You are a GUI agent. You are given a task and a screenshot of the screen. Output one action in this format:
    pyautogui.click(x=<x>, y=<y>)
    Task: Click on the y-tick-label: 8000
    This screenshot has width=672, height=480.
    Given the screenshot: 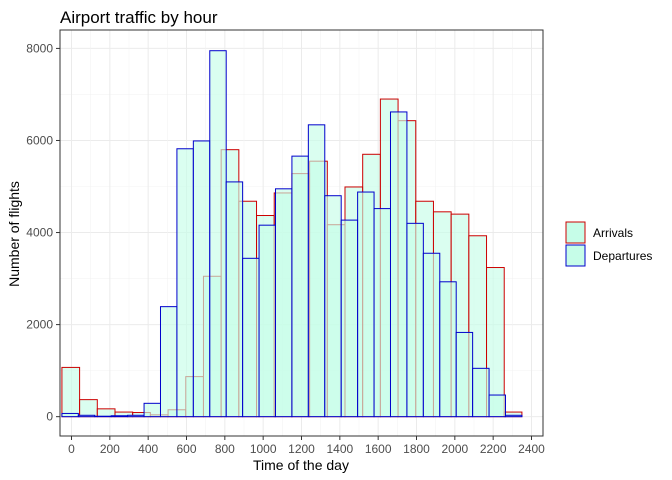 What is the action you would take?
    pyautogui.click(x=39, y=48)
    